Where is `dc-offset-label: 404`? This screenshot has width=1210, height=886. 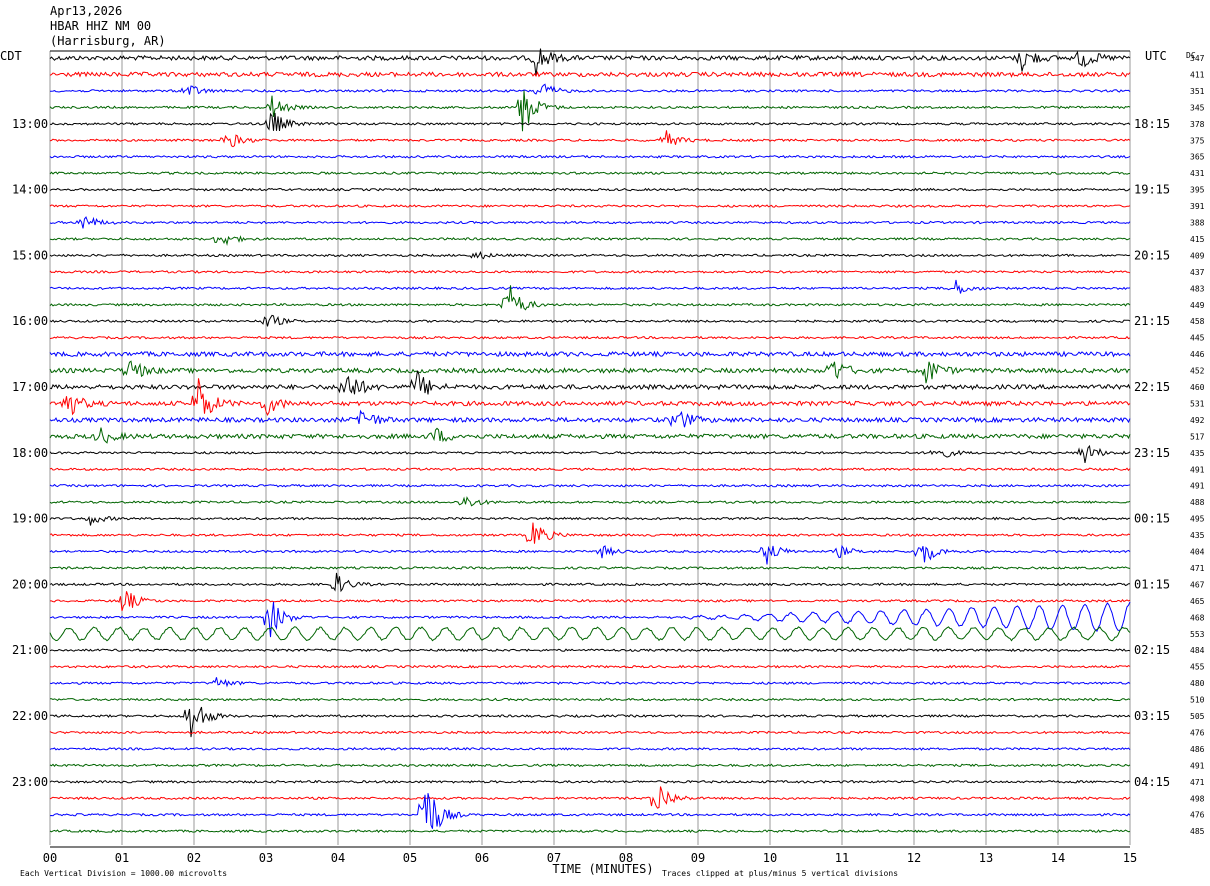 dc-offset-label: 404 is located at coordinates (1197, 552).